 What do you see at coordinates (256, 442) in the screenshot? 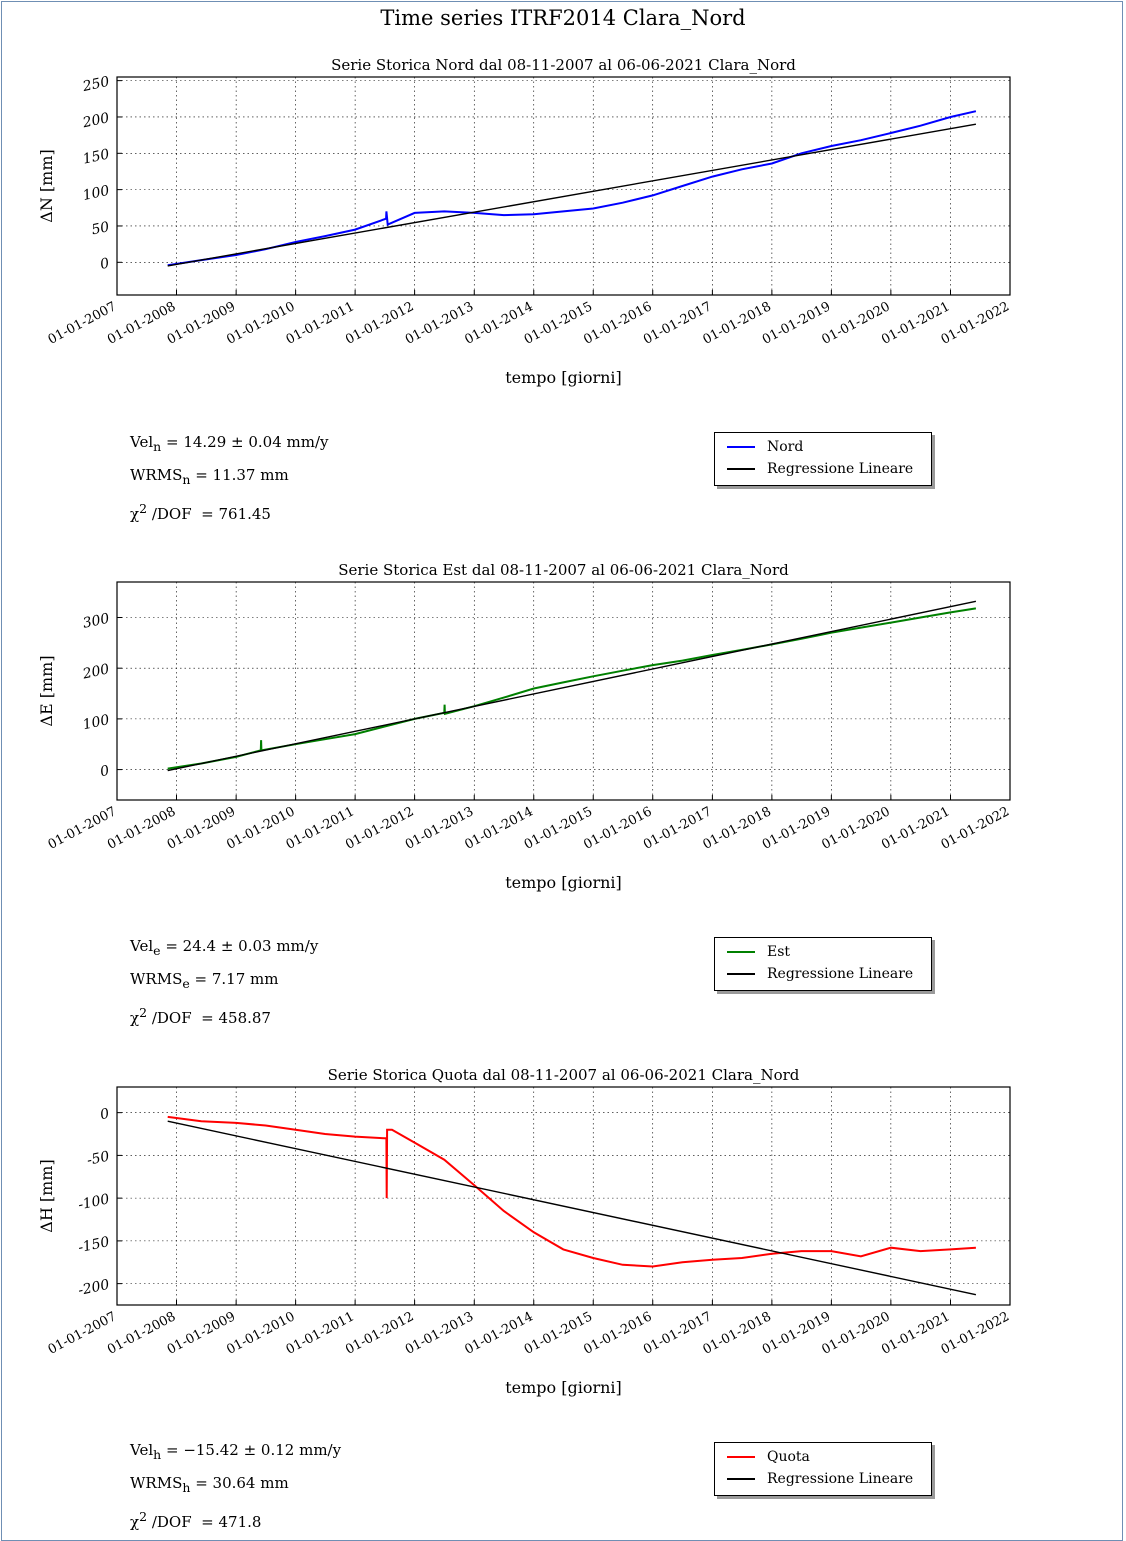
I see `stat-vel-value: 14.29 ± 0.04 mm/y` at bounding box center [256, 442].